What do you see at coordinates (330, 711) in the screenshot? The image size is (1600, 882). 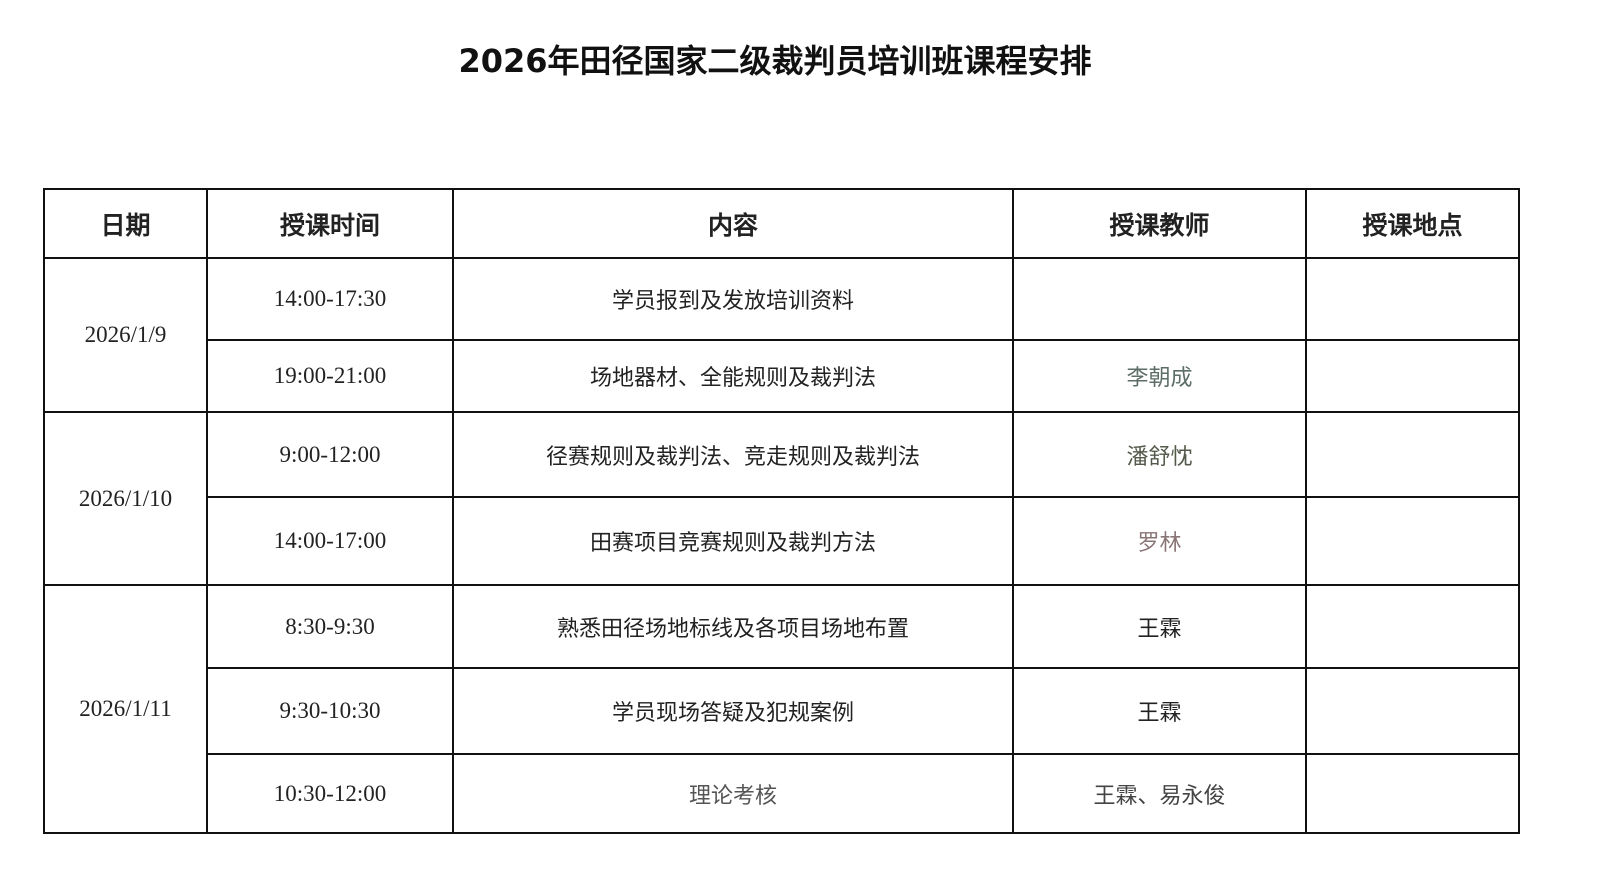 I see `time-cell: 9:30-10:30` at bounding box center [330, 711].